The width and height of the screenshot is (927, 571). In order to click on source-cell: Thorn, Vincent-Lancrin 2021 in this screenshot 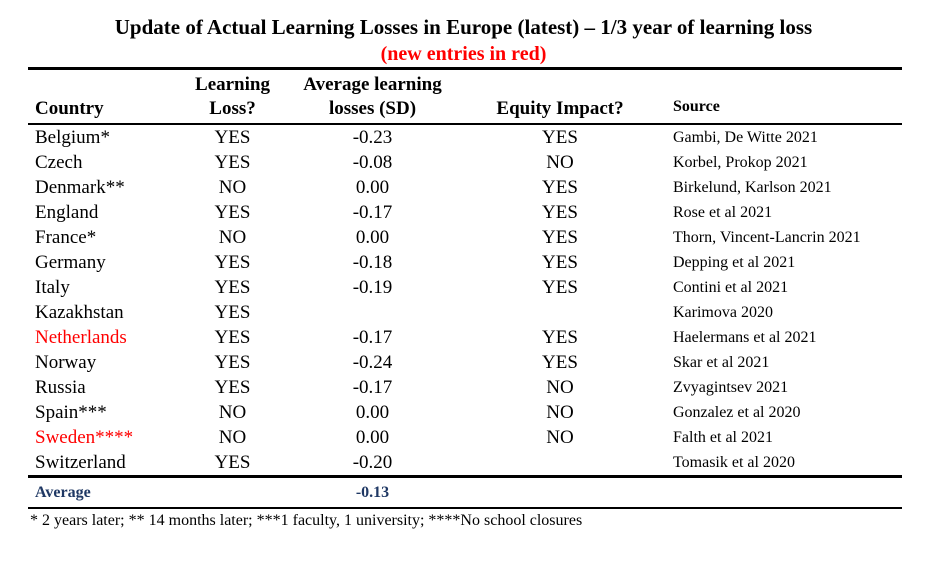, I will do `click(767, 237)`.